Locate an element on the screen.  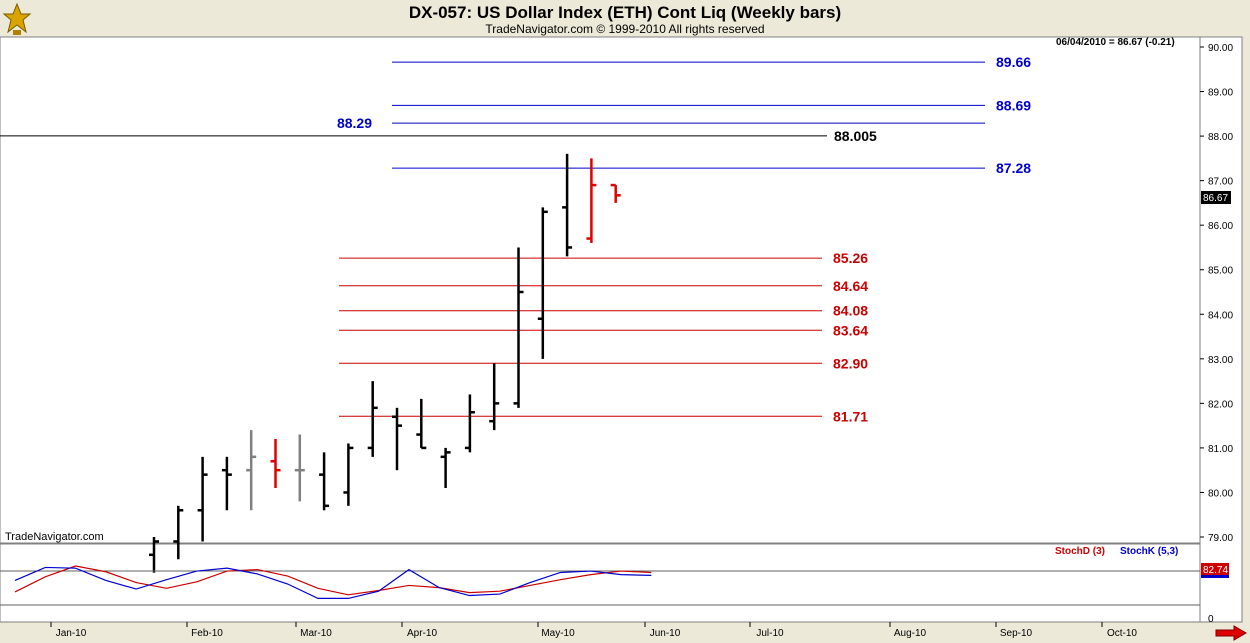
level-label: 89.66 is located at coordinates (1013, 62).